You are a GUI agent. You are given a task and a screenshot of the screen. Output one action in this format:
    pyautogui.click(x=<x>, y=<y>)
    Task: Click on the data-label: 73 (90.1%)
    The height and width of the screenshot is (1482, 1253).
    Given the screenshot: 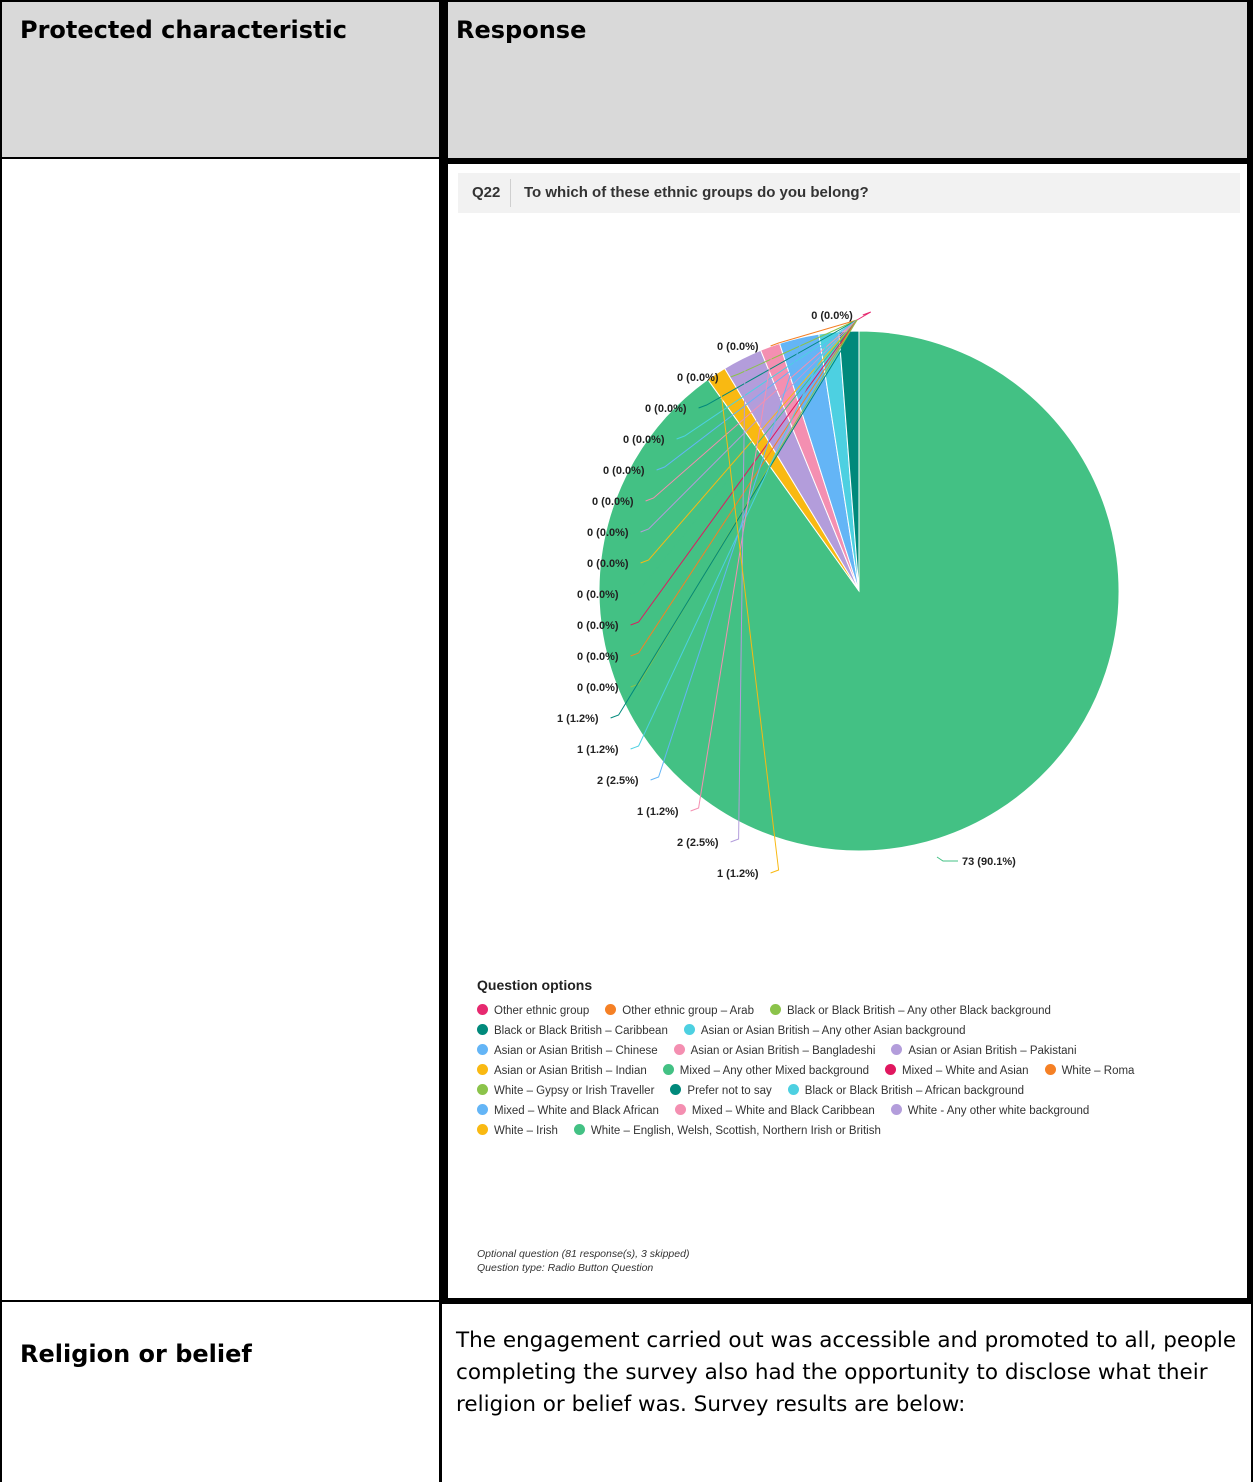 What is the action you would take?
    pyautogui.click(x=989, y=862)
    